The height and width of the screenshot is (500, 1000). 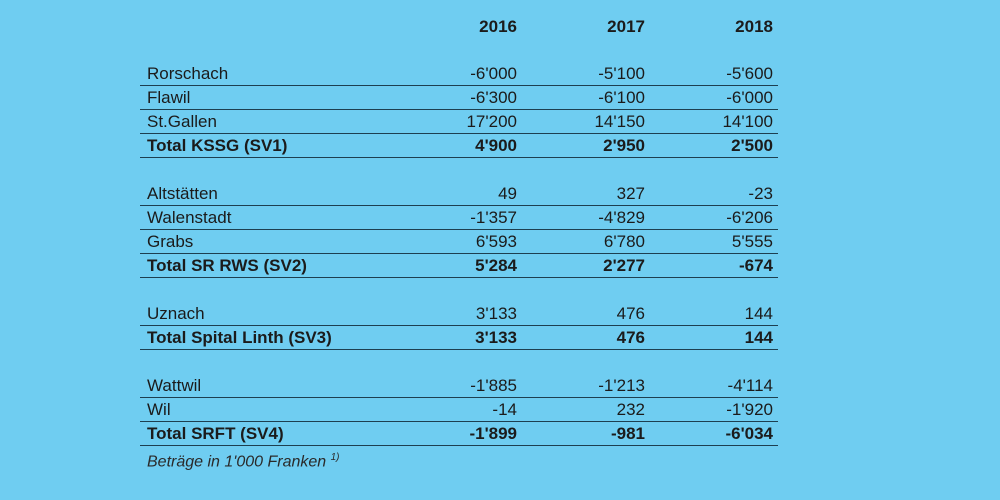 I want to click on footnote-marker: 1), so click(x=335, y=457).